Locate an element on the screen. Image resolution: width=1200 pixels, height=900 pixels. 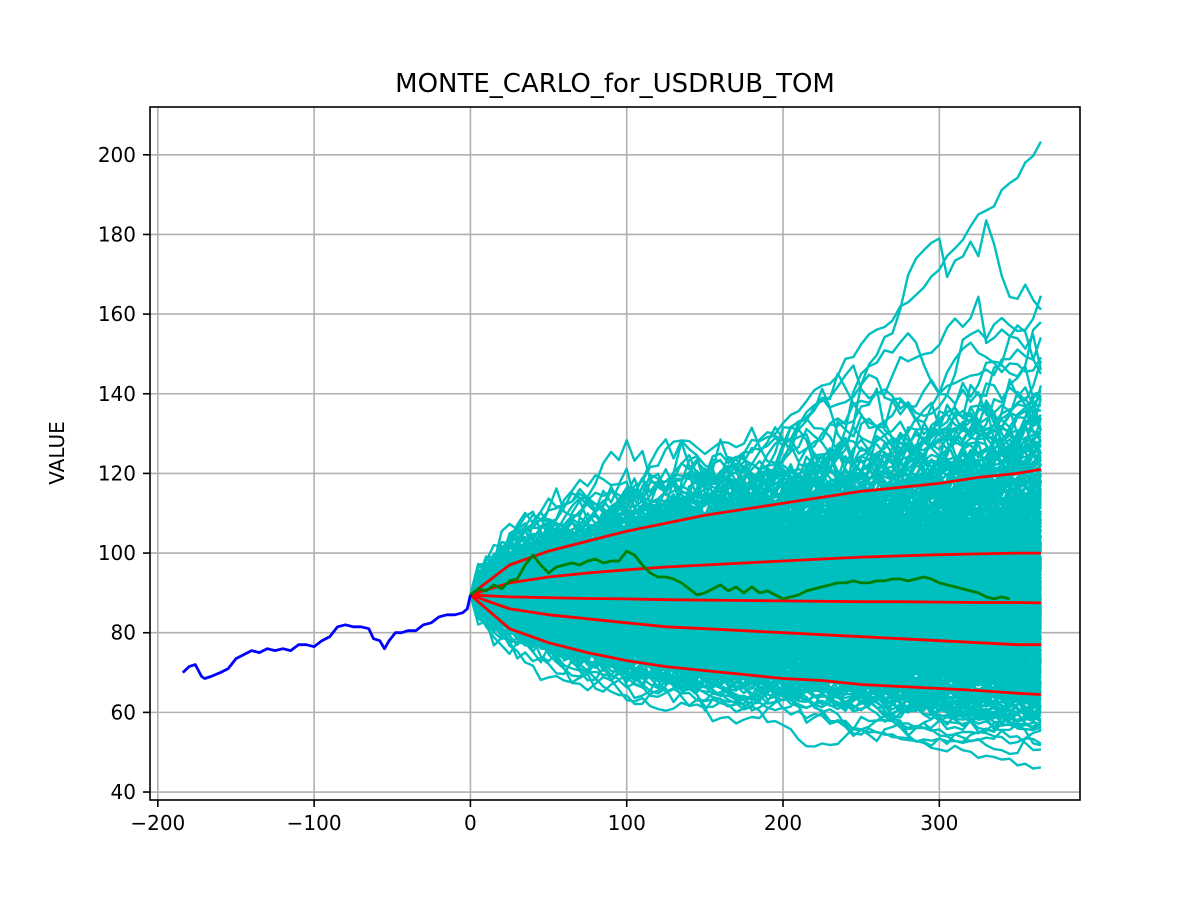
percentile-lines is located at coordinates (755, 582).